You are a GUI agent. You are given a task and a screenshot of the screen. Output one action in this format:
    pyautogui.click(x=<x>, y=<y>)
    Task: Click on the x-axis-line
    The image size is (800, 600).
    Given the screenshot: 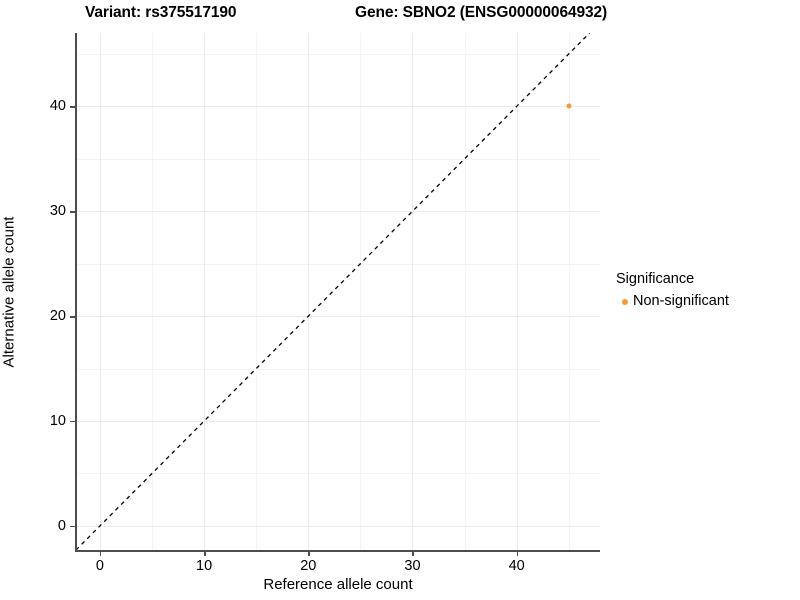 What is the action you would take?
    pyautogui.click(x=337, y=551)
    